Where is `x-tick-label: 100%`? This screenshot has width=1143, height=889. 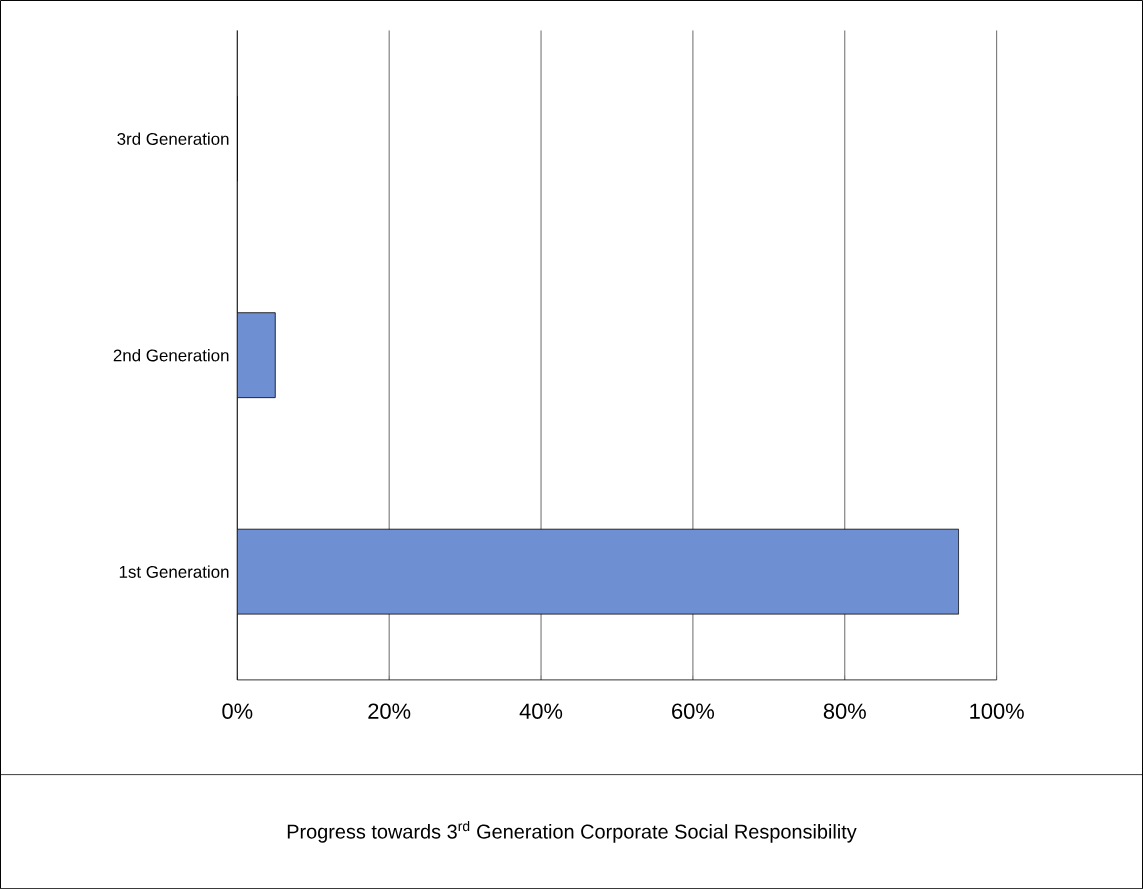 x-tick-label: 100% is located at coordinates (997, 711).